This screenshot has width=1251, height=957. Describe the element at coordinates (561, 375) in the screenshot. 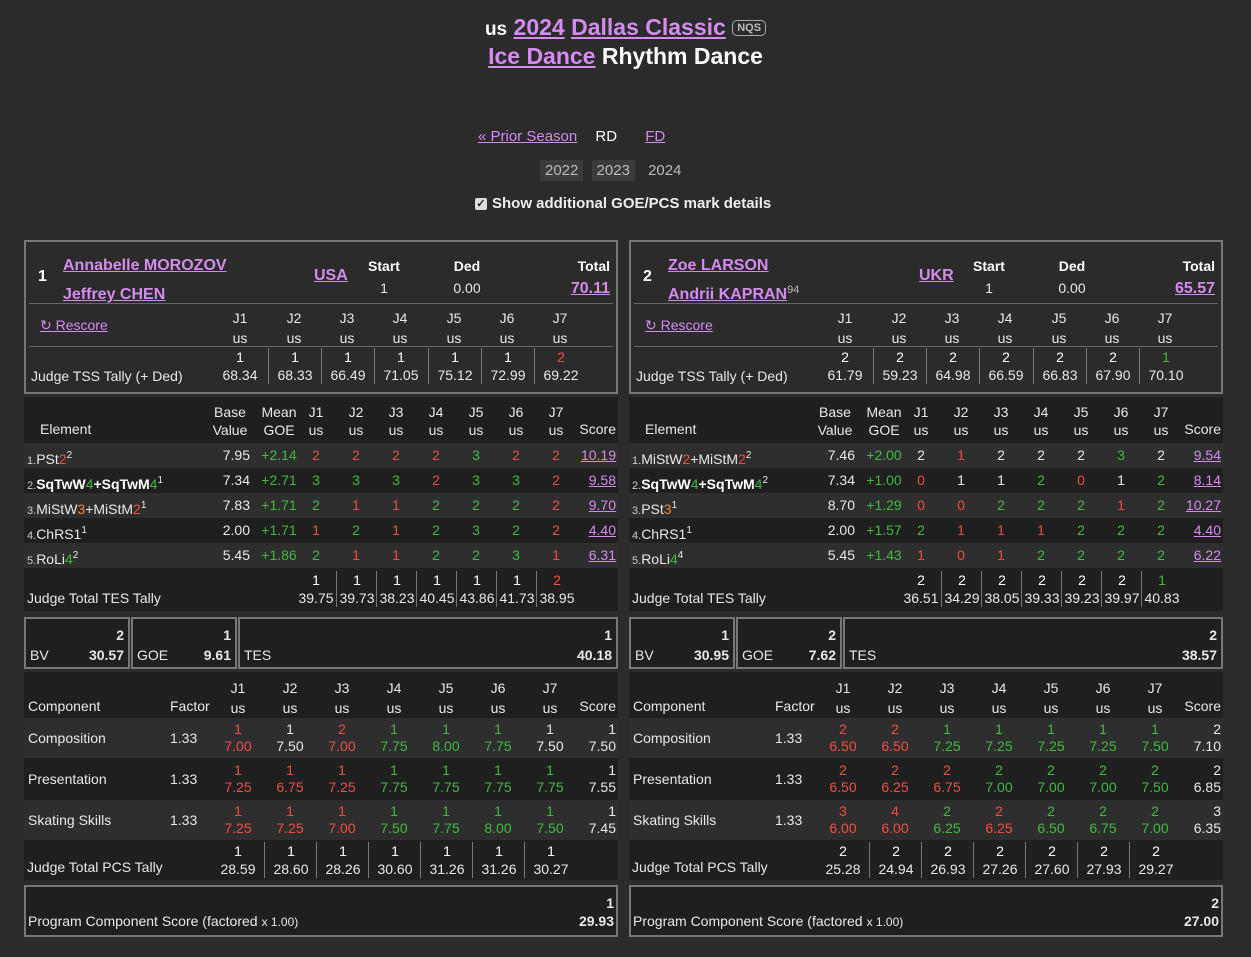

I see `tss-value: 69.22` at that location.